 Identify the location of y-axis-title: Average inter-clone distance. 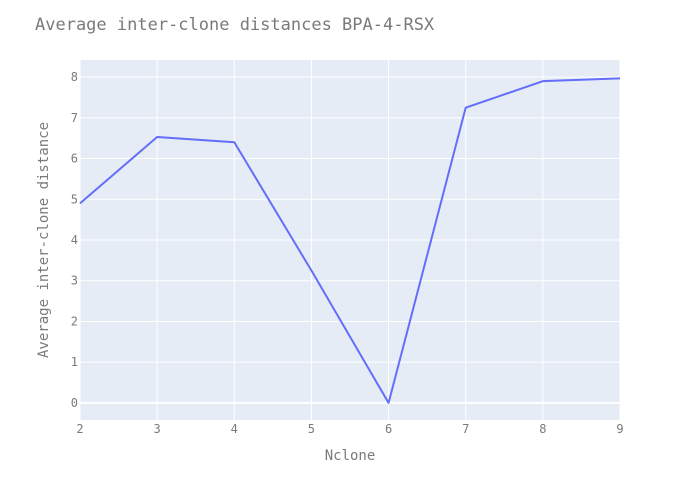
(44, 240).